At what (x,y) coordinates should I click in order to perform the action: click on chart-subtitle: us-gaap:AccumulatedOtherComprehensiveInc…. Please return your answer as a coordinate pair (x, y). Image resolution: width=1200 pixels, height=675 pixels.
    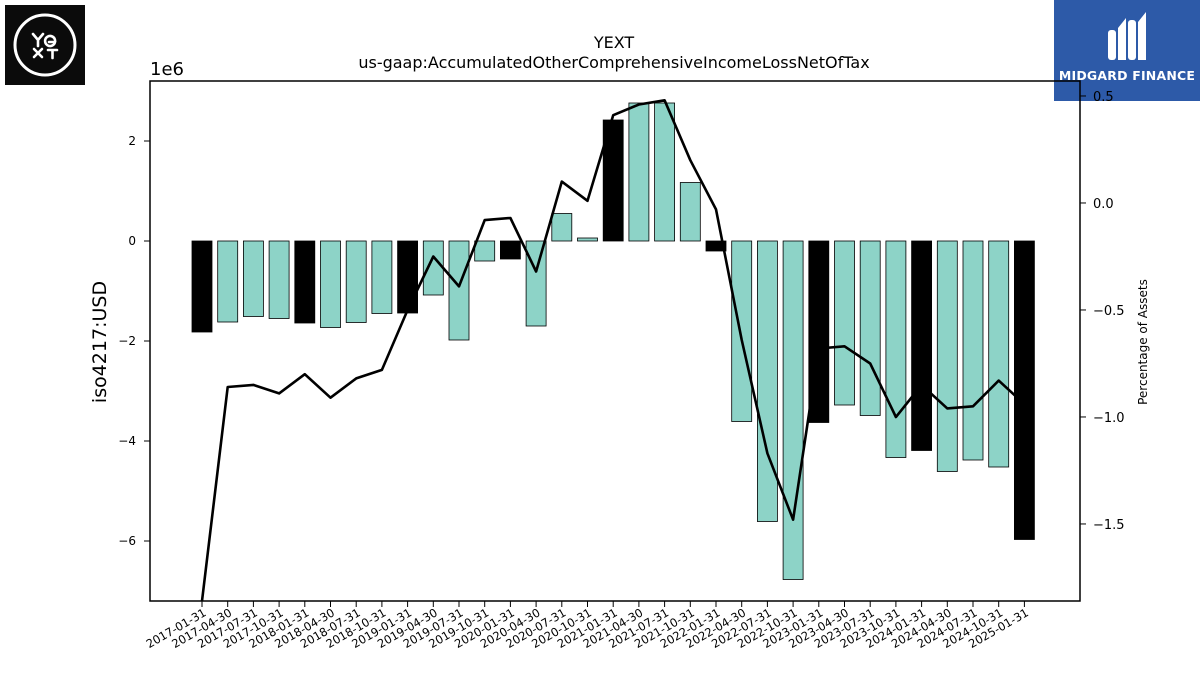
    Looking at the image, I should click on (613, 62).